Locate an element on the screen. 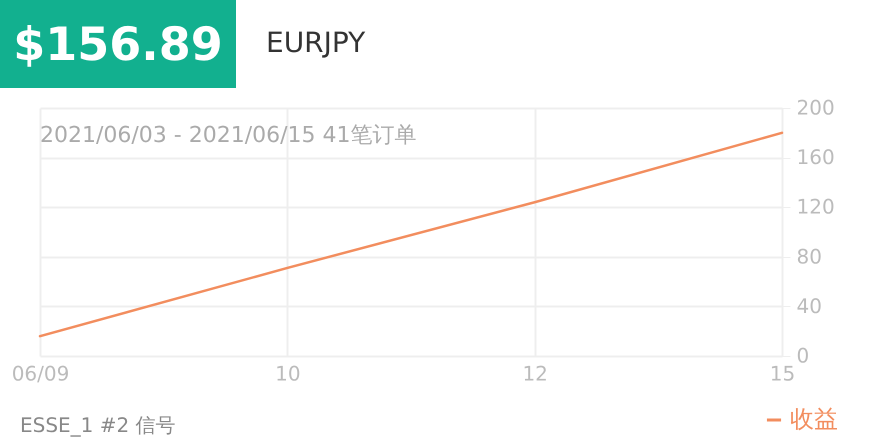 This screenshot has height=440, width=880. x-tick-label: 15 is located at coordinates (783, 374).